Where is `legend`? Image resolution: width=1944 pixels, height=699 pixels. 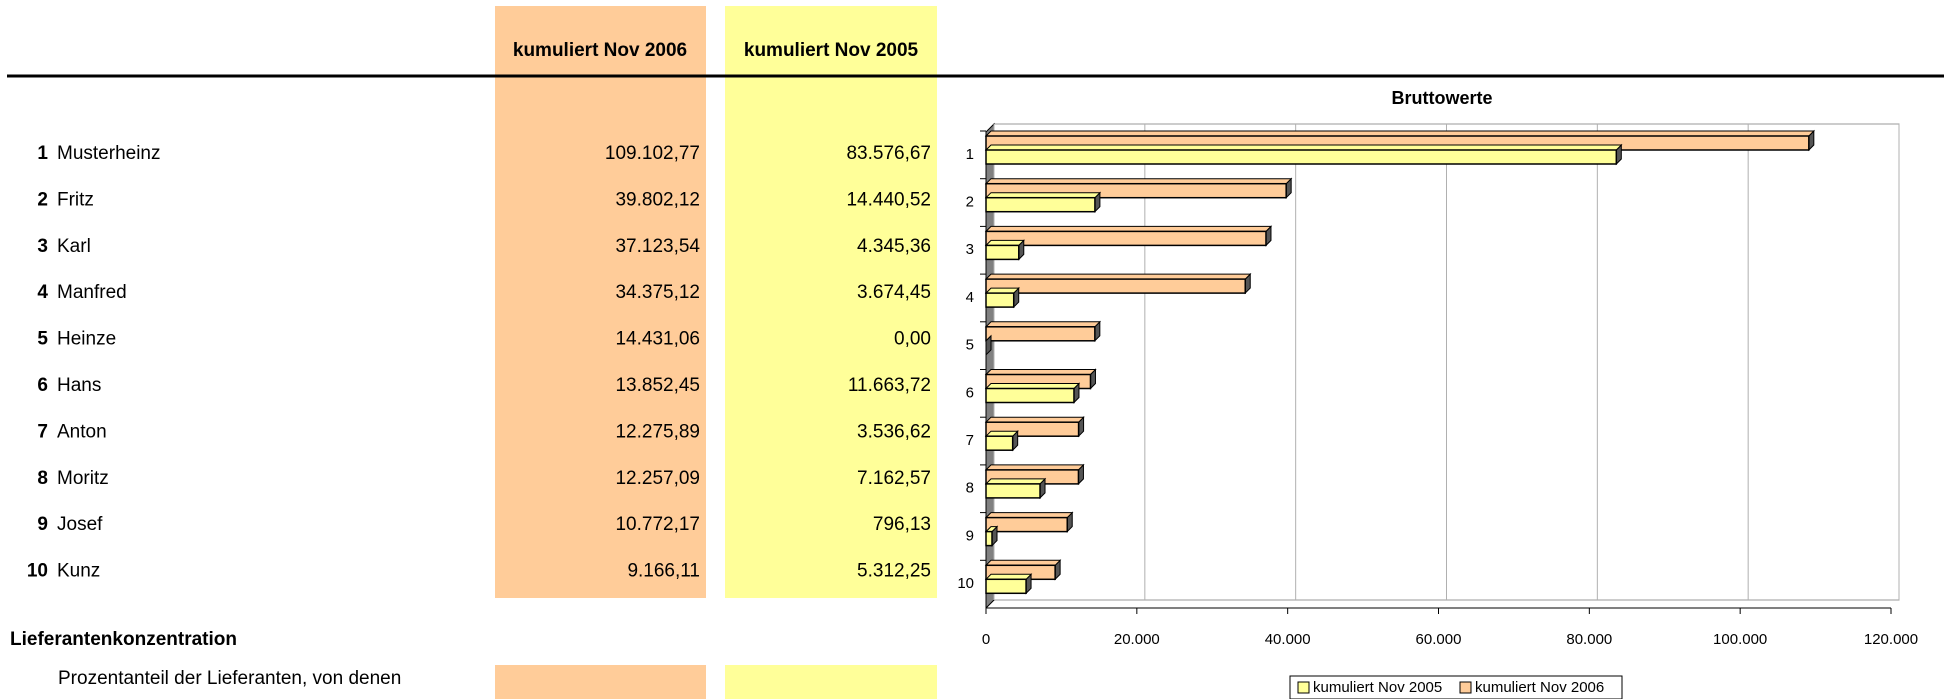
legend is located at coordinates (1456, 687).